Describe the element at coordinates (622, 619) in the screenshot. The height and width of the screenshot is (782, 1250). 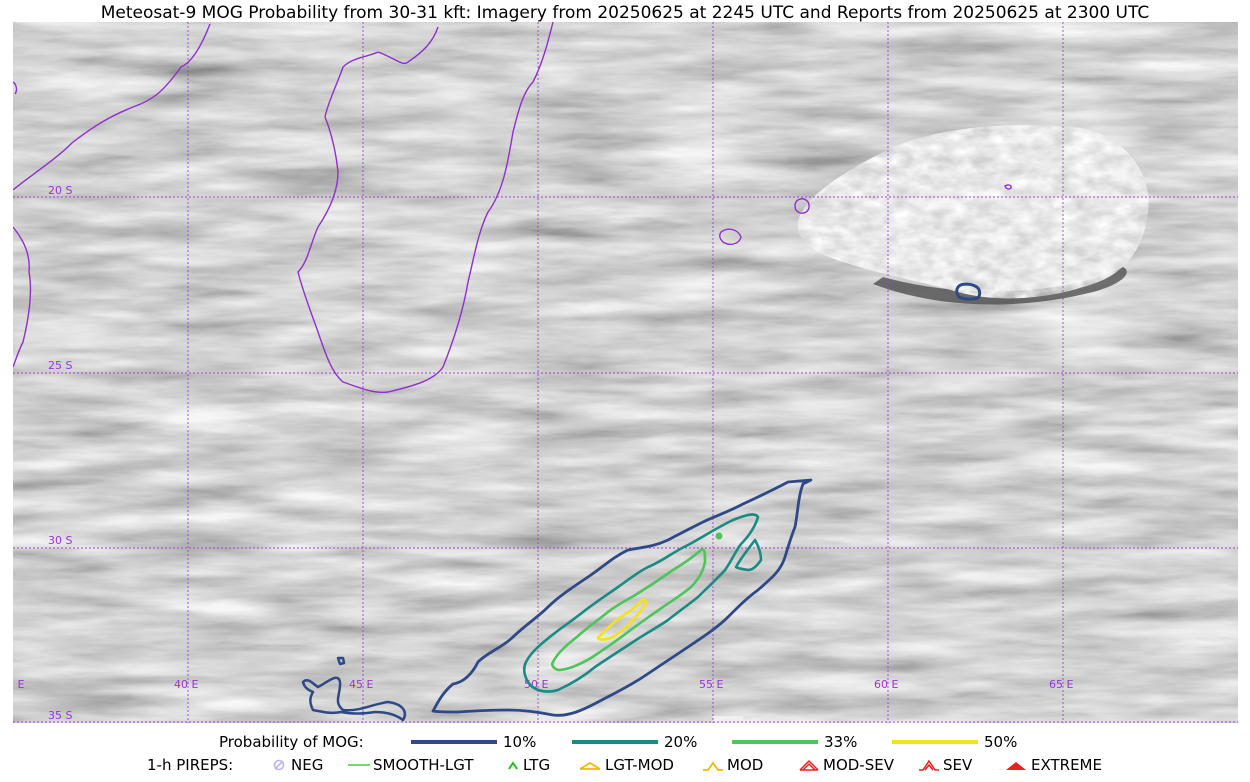
I see `contour-50pct` at that location.